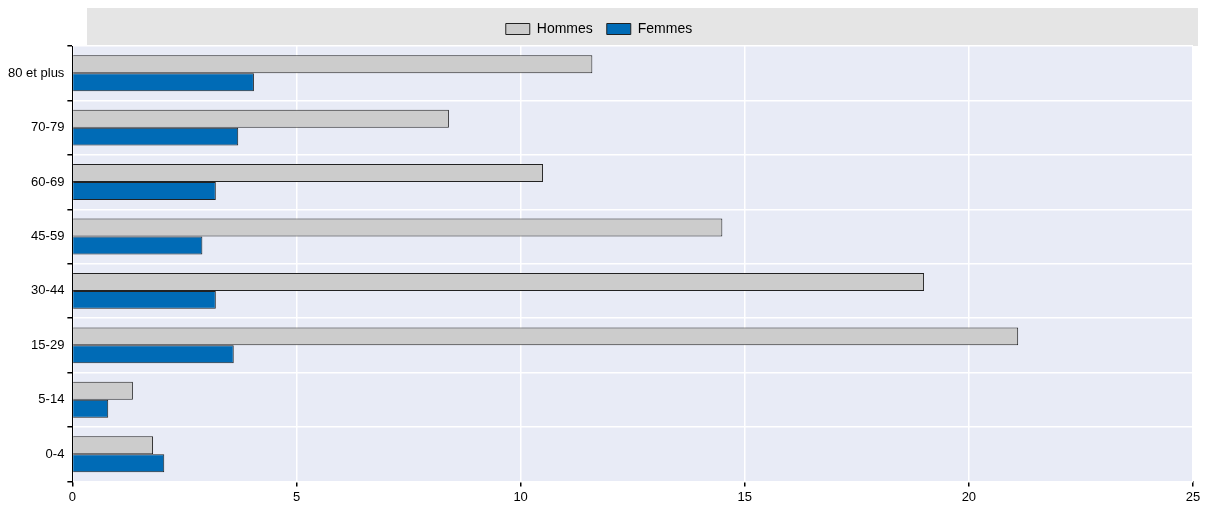  Describe the element at coordinates (48, 290) in the screenshot. I see `y-tick-label: 30-44` at that location.